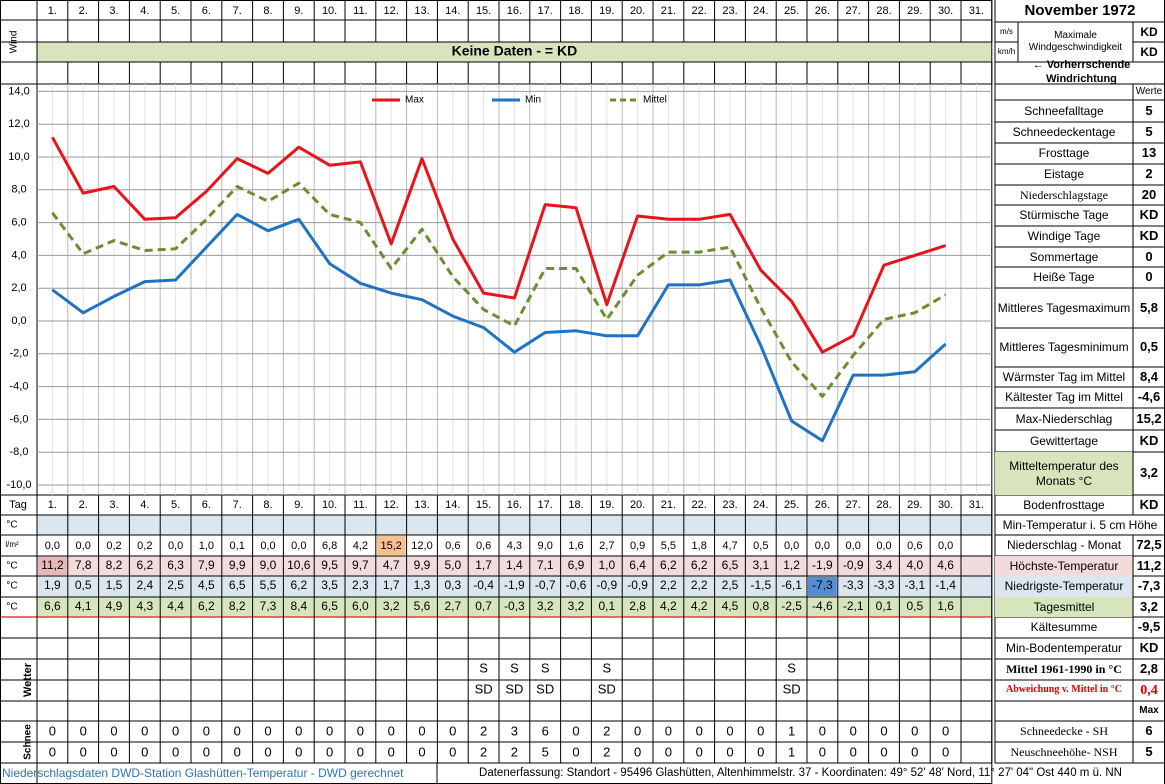  What do you see at coordinates (422, 606) in the screenshot?
I see `temp-value: 5,6` at bounding box center [422, 606].